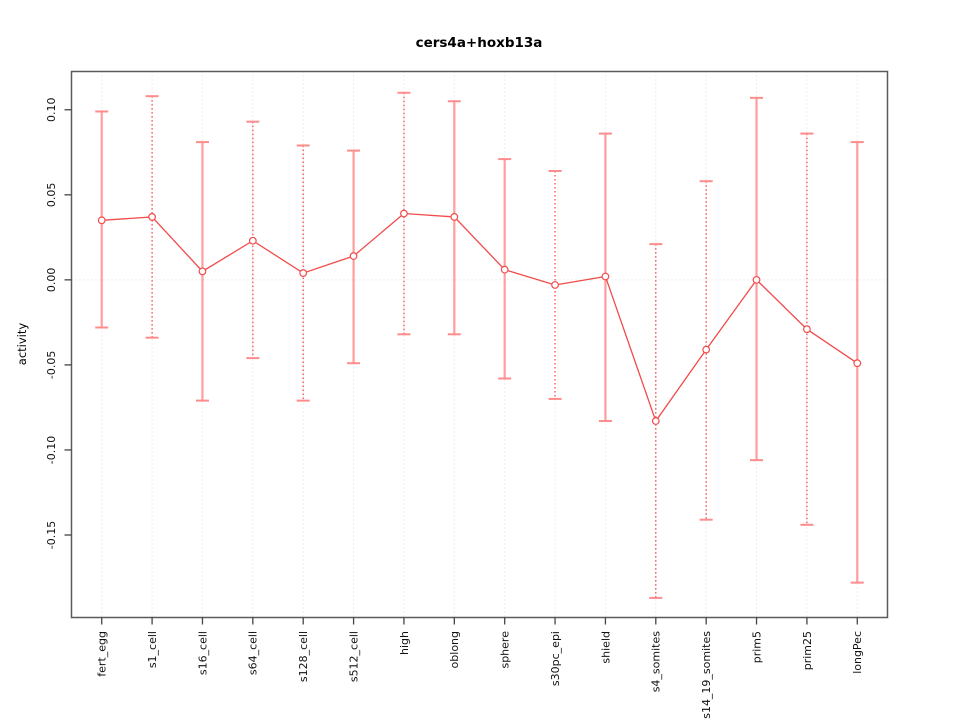 Image resolution: width=960 pixels, height=724 pixels. I want to click on x-tick-label: prim5, so click(756, 647).